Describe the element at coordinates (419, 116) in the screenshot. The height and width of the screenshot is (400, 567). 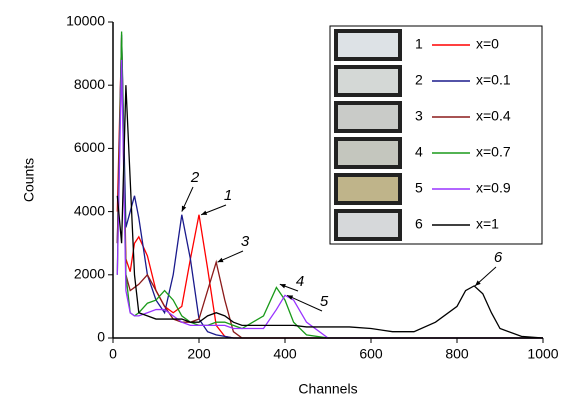
I see `legend-id: 3` at that location.